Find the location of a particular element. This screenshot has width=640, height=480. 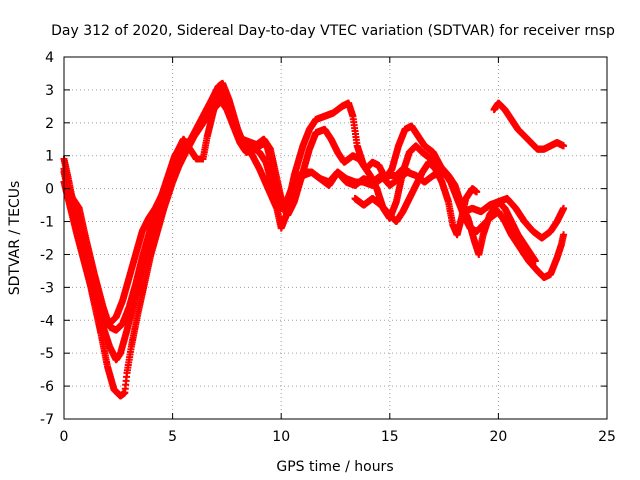

y-tick-label: -7 is located at coordinates (47, 420).